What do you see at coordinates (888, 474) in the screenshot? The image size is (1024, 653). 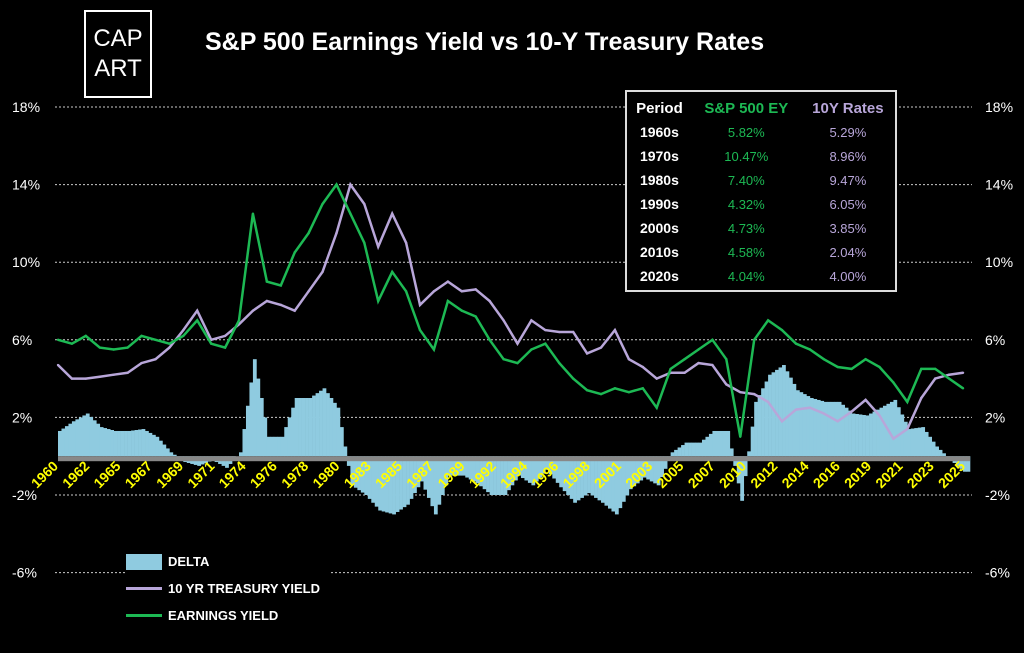 I see `x-tick-label: 2021` at bounding box center [888, 474].